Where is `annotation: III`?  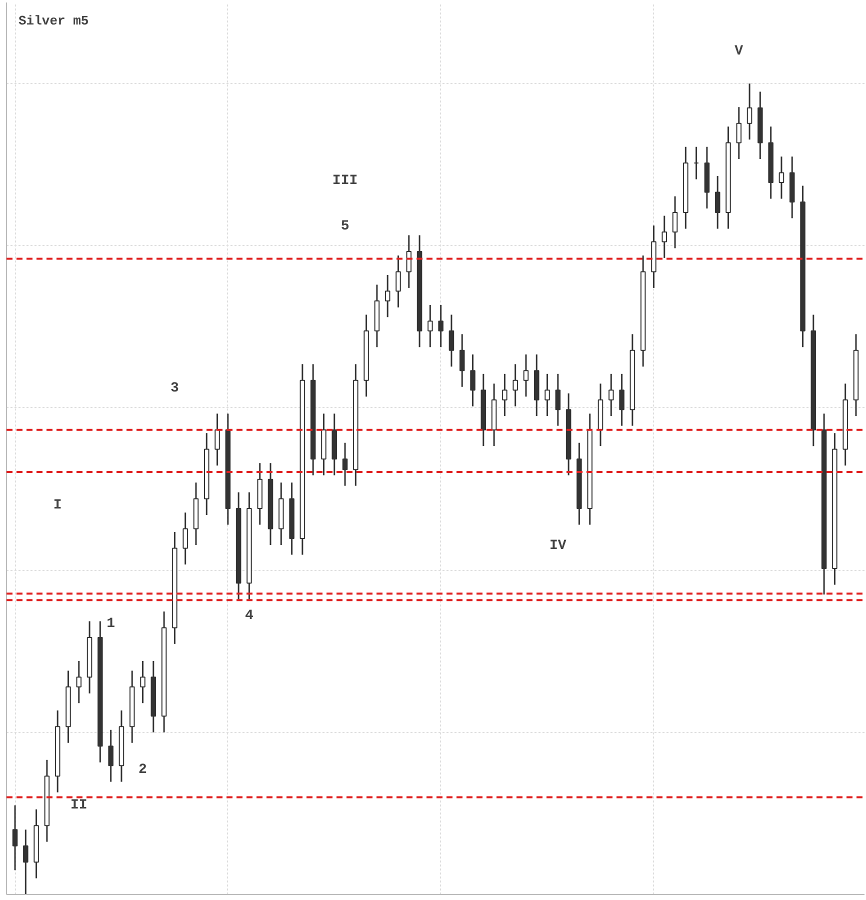 annotation: III is located at coordinates (345, 181).